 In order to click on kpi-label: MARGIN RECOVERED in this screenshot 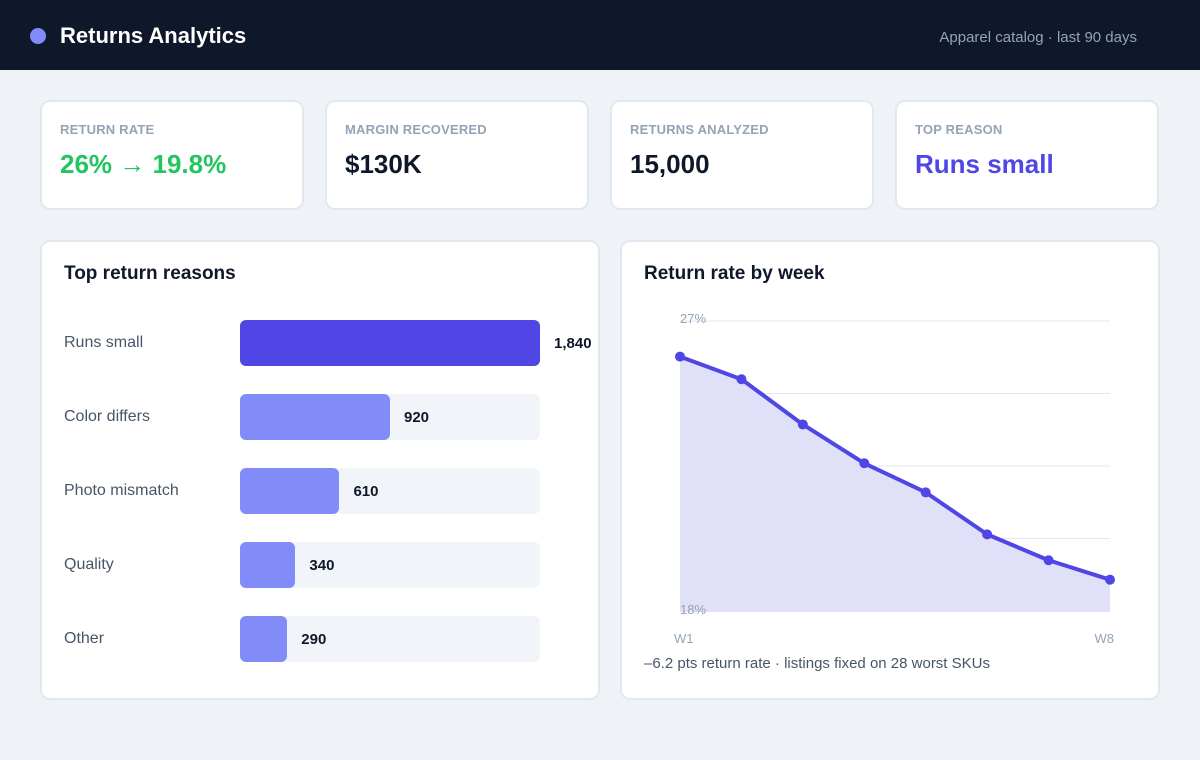, I will do `click(416, 129)`.